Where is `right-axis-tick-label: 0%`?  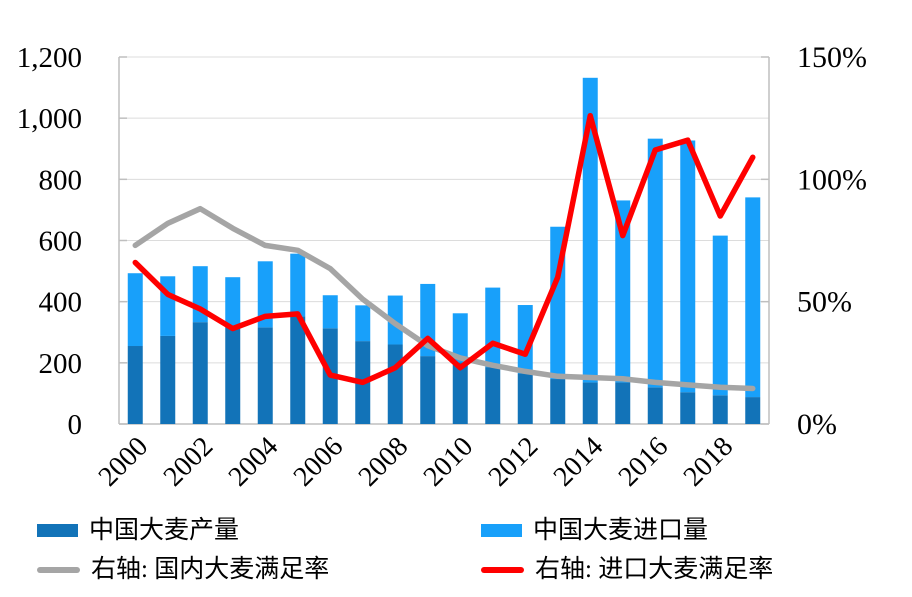
right-axis-tick-label: 0% is located at coordinates (817, 424).